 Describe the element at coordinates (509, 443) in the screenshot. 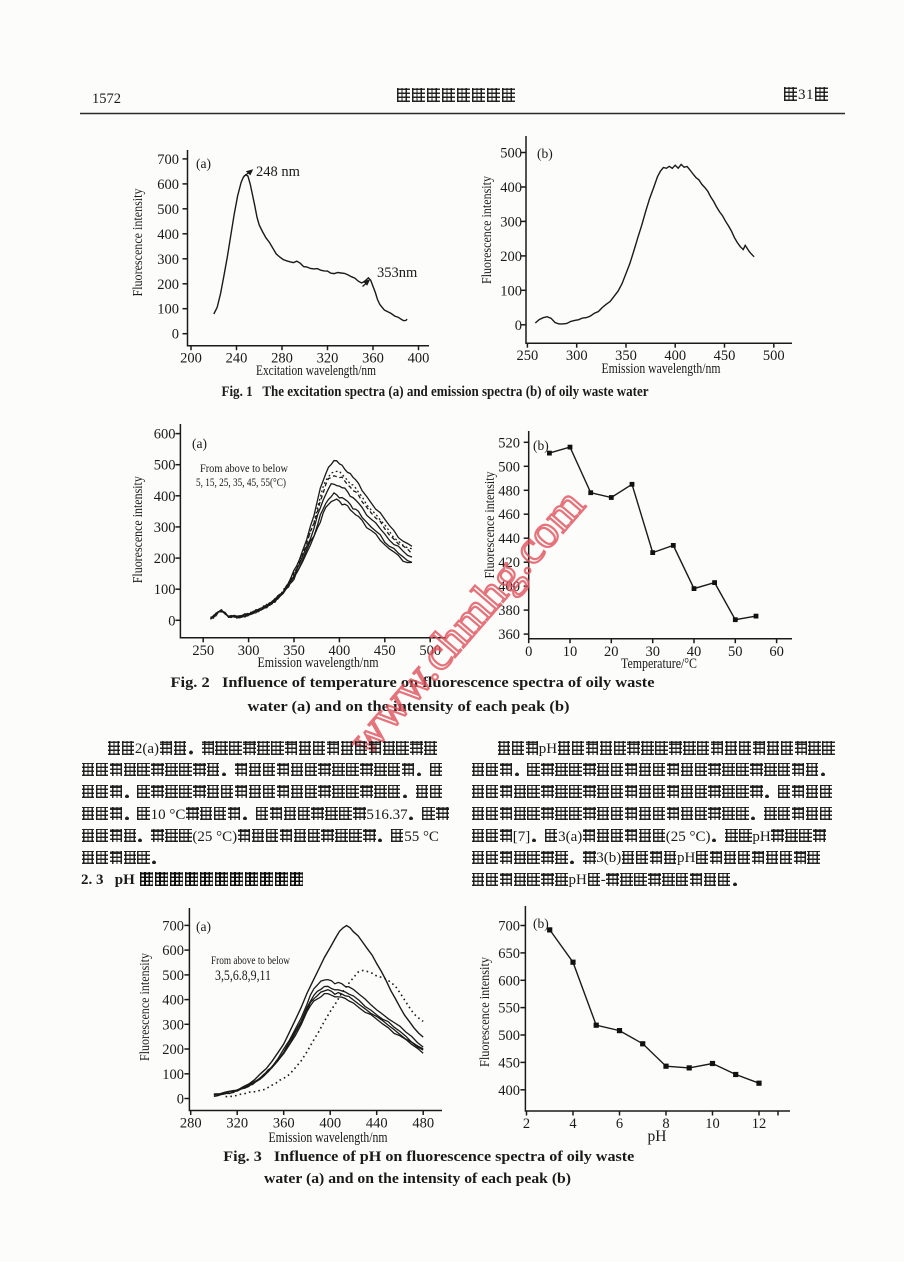

I see `svg-text: 520` at that location.